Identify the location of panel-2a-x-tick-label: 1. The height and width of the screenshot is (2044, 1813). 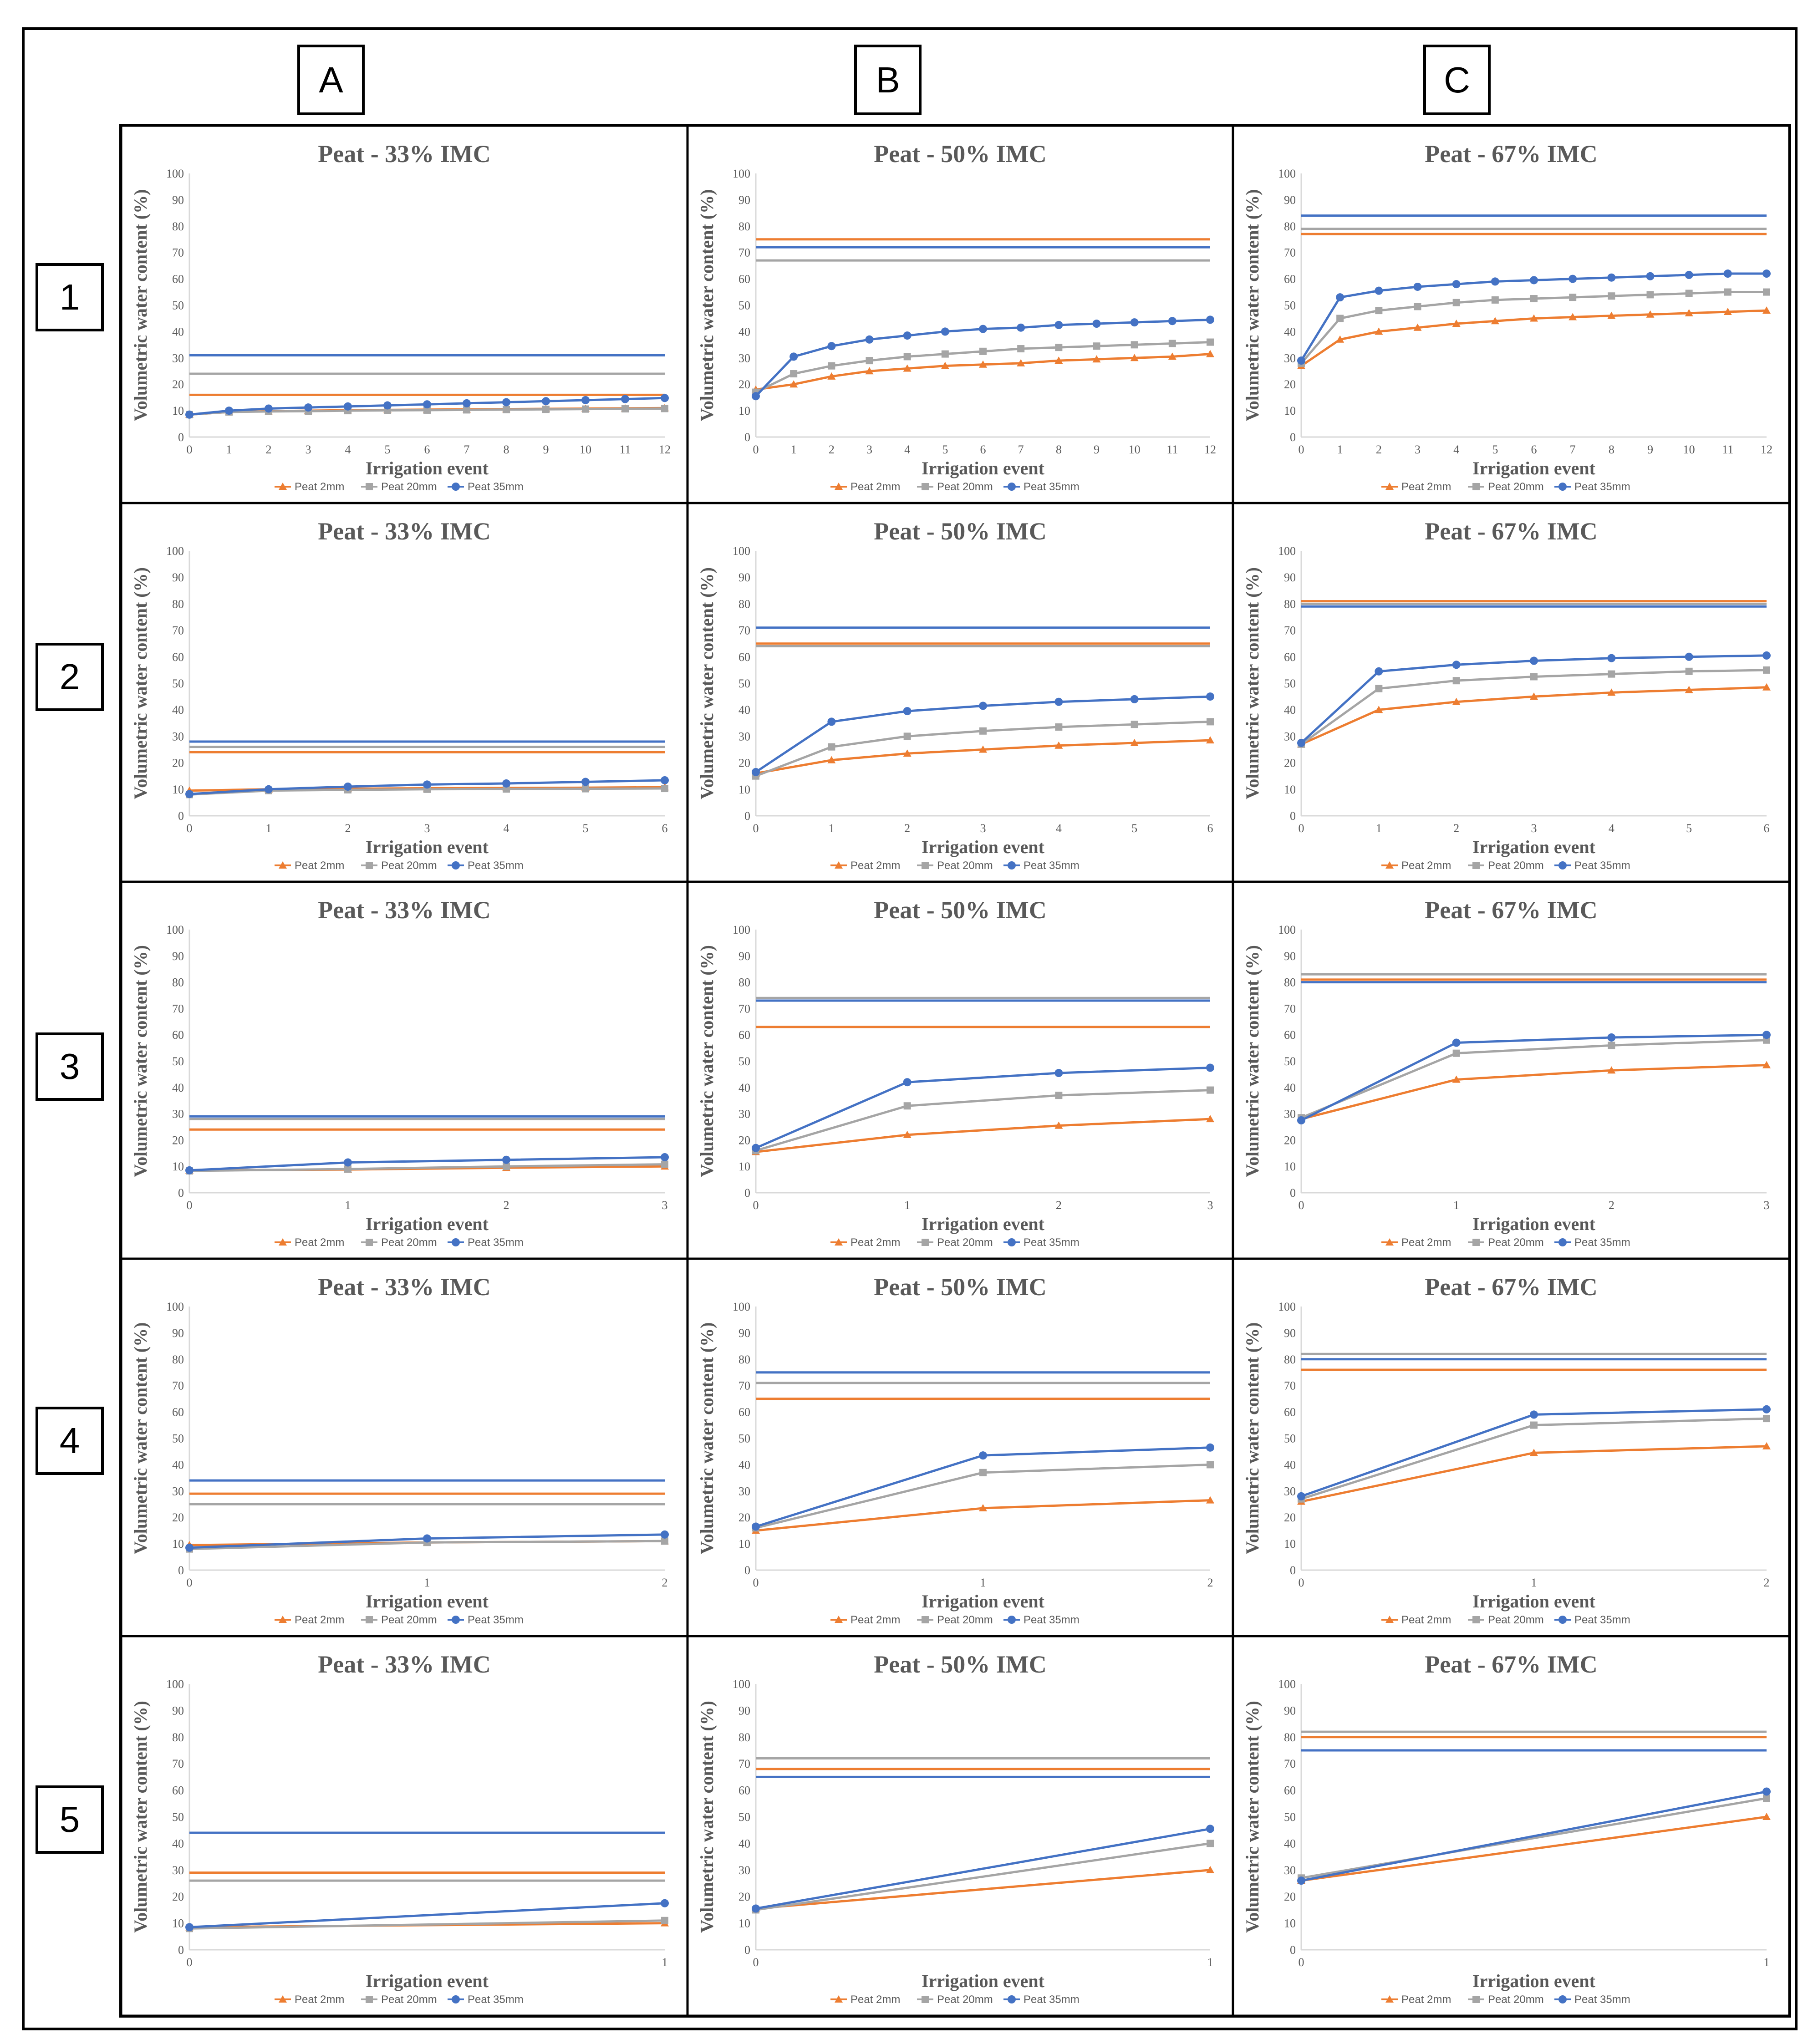
(269, 828).